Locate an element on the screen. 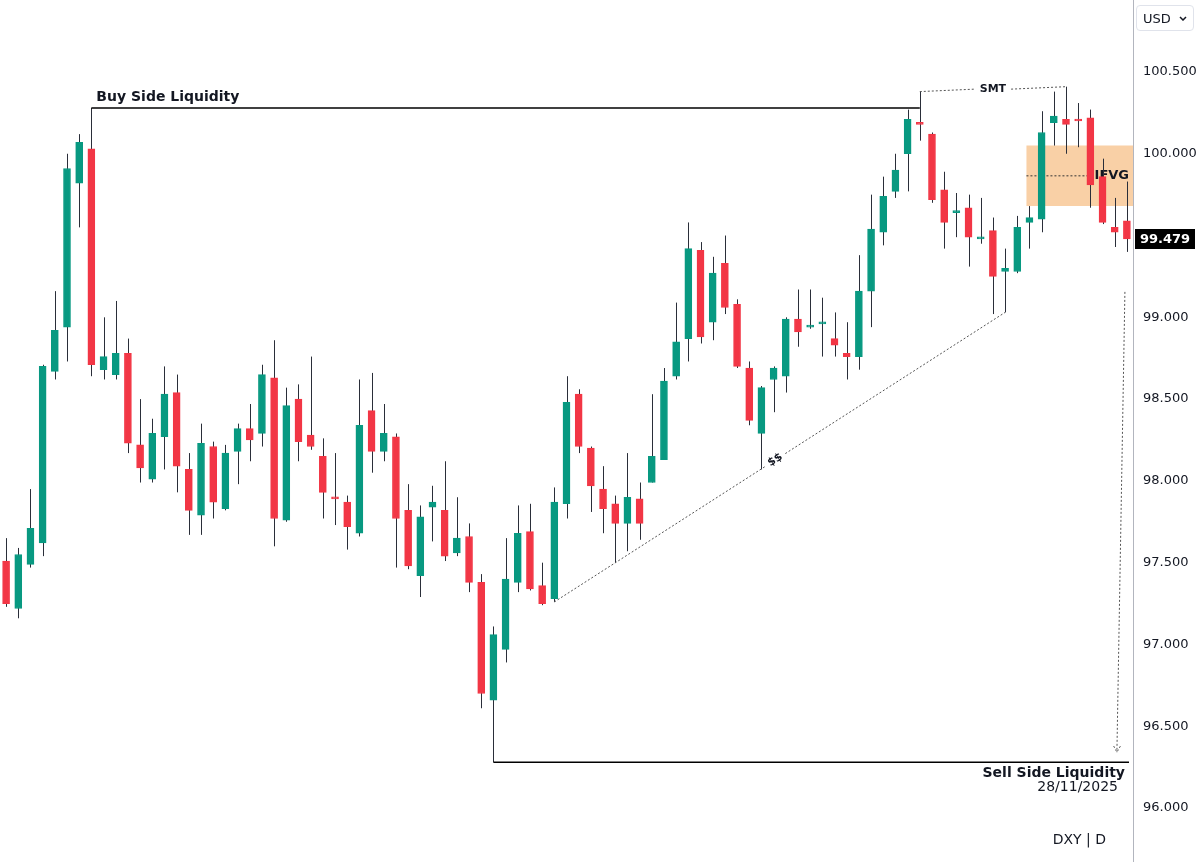 This screenshot has height=862, width=1200. y-tick-label: 96.500 is located at coordinates (1166, 725).